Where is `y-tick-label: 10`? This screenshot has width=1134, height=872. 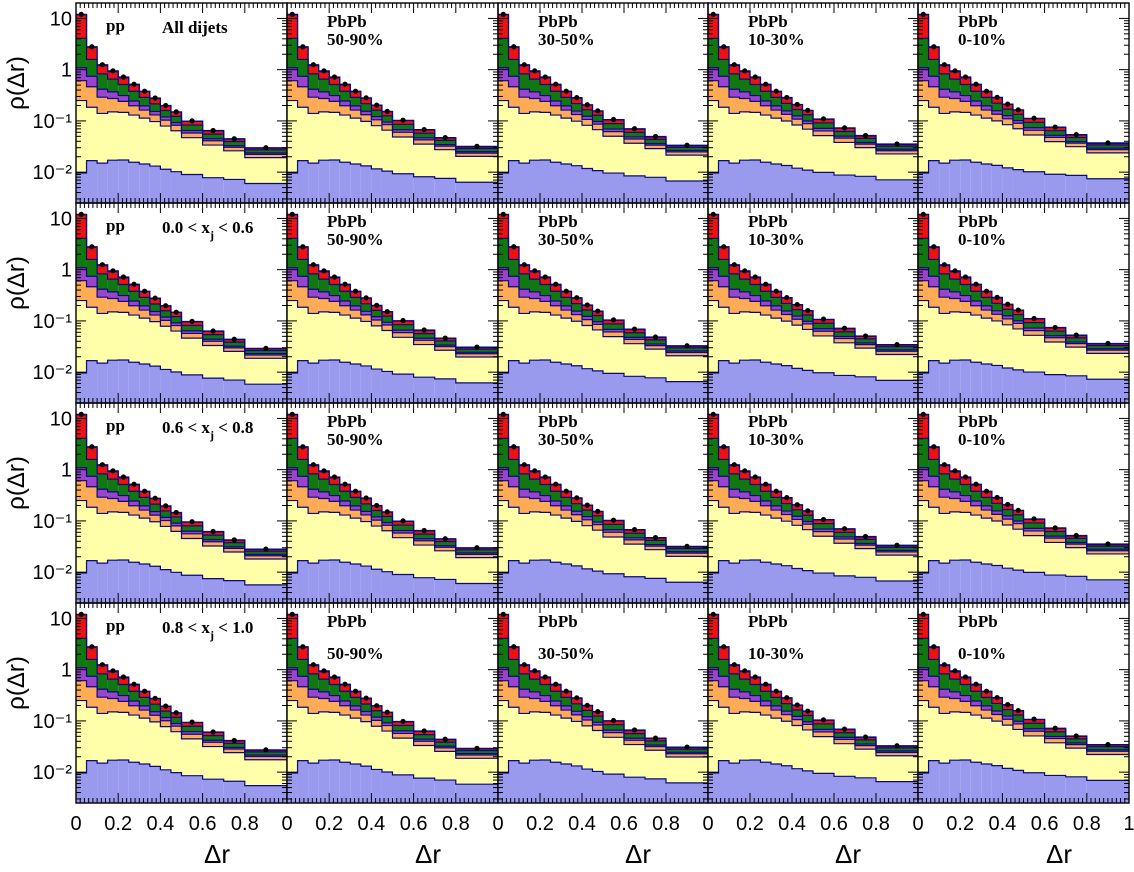 y-tick-label: 10 is located at coordinates (61, 419).